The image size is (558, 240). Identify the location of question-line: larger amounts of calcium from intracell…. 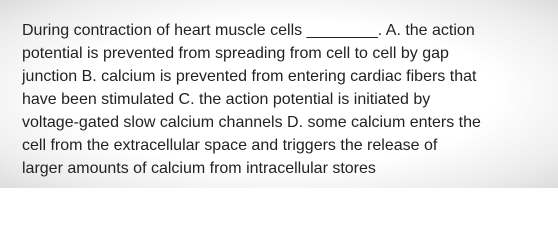
(199, 168).